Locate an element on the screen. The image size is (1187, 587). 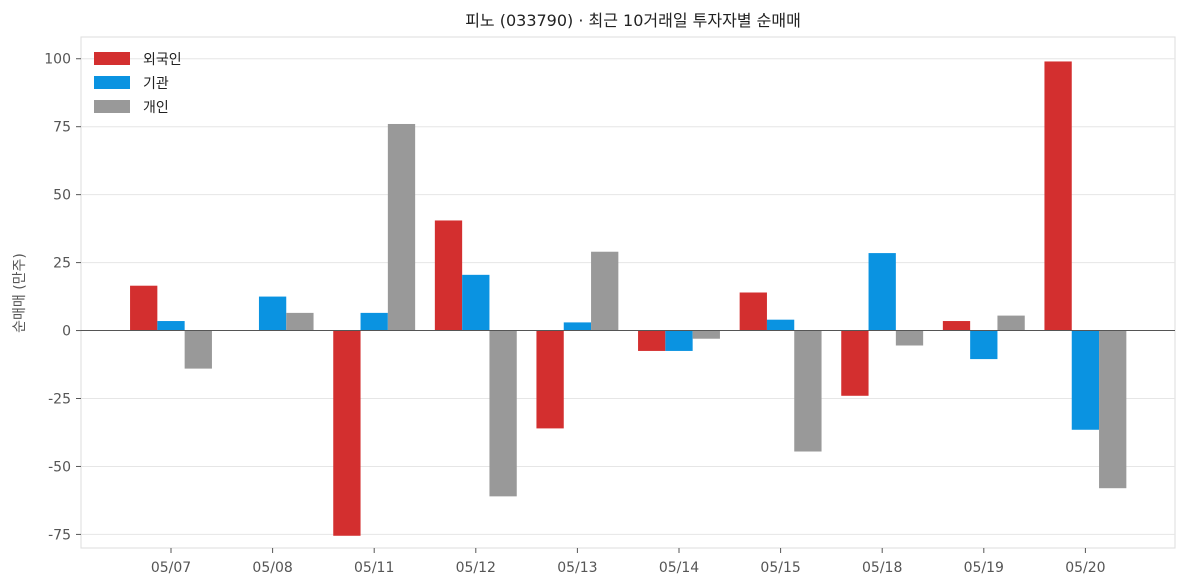
y-tick-label: 0 is located at coordinates (66, 332).